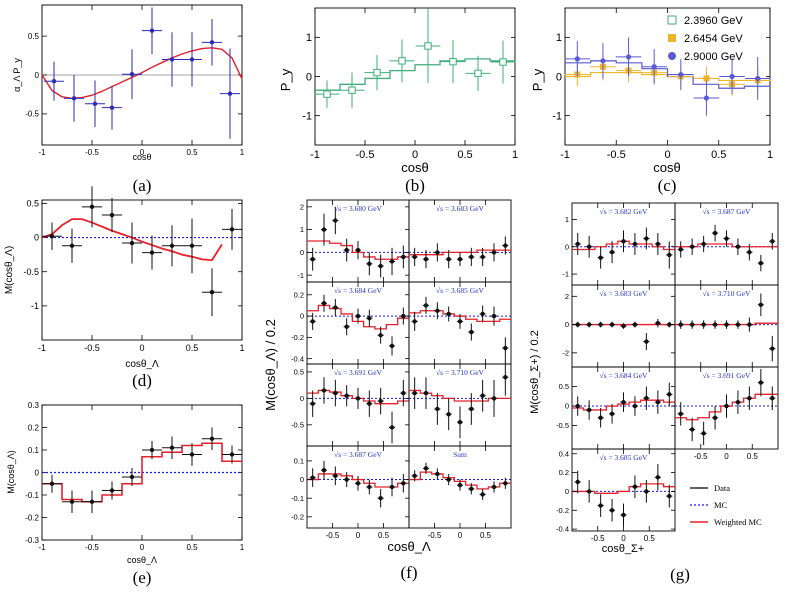 This screenshot has height=592, width=793. I want to click on x-axis-label: cosθ_Λ, so click(142, 560).